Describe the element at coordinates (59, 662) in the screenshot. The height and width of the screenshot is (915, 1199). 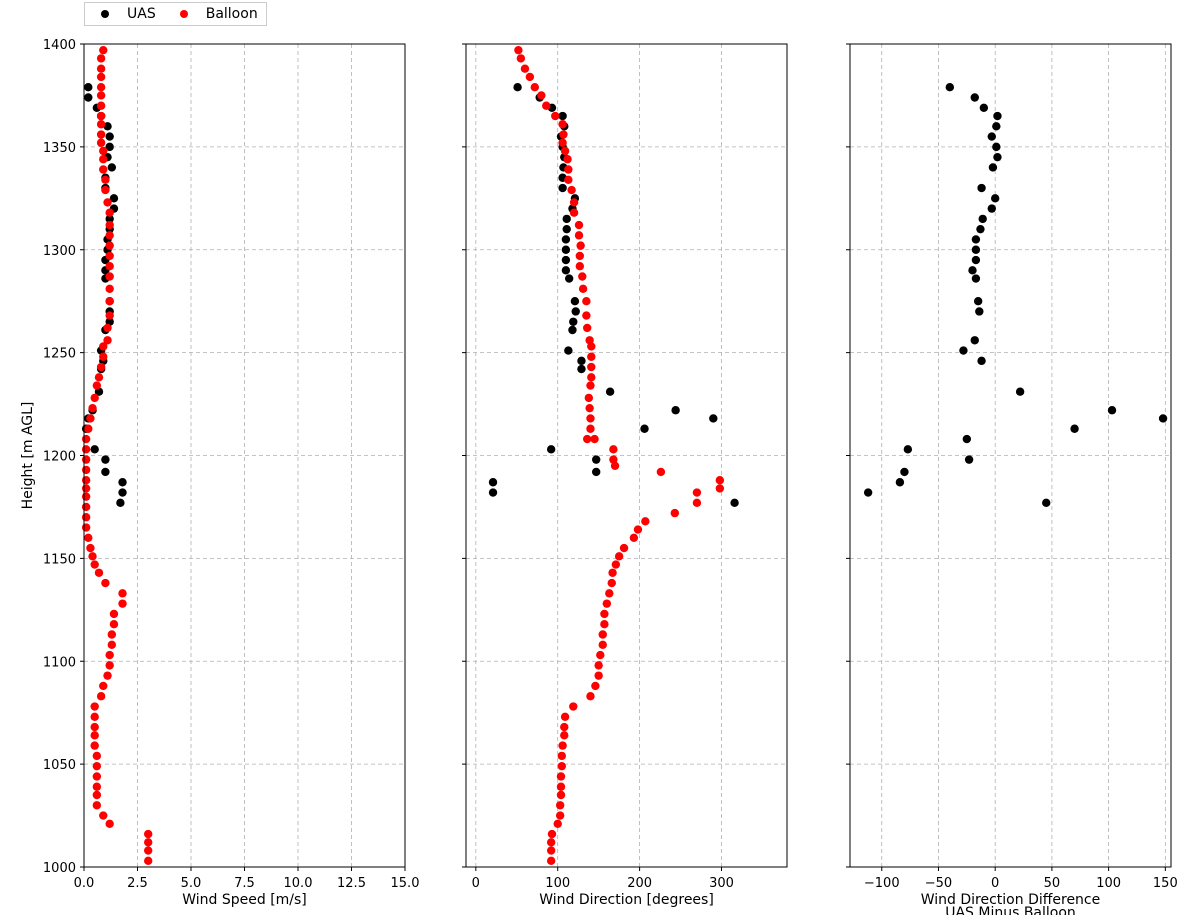
I see `y-tick-label: 1100` at that location.